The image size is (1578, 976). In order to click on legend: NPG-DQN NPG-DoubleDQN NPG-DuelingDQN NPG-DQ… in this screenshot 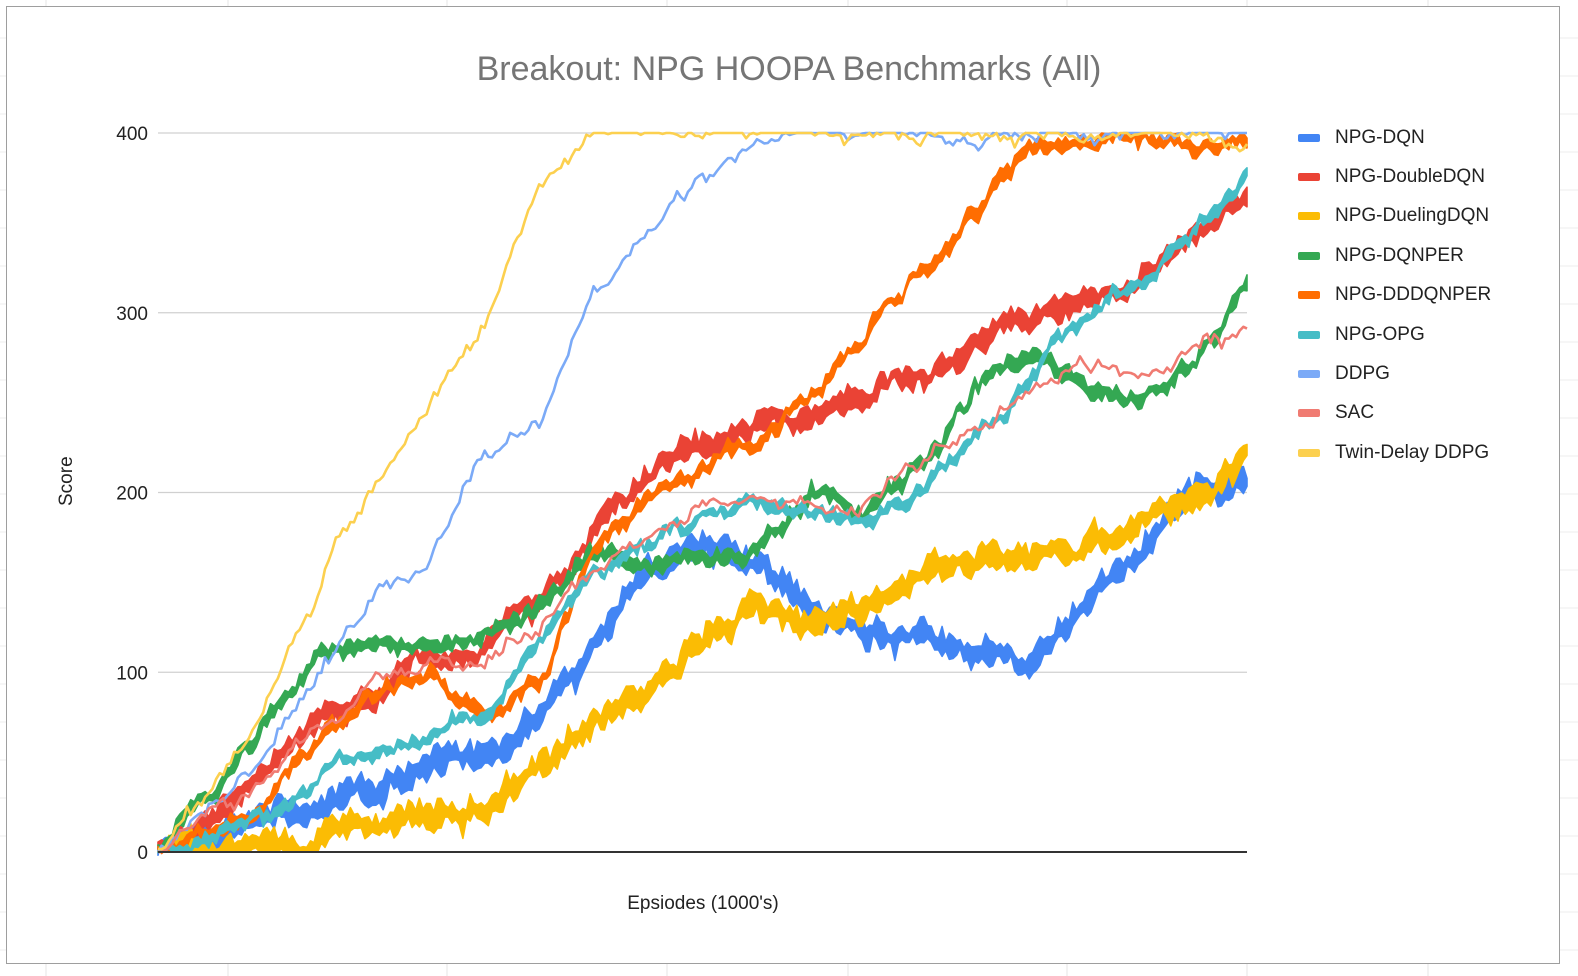, I will do `click(1394, 295)`.